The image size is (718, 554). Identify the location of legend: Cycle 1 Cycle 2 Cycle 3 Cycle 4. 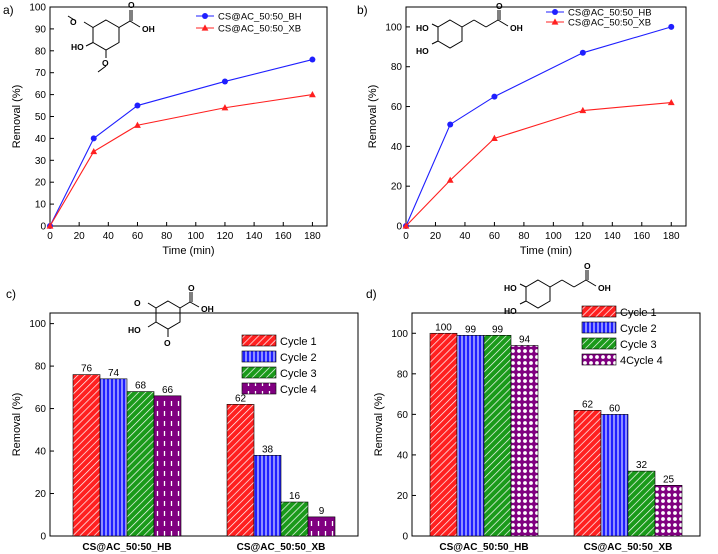
(279, 365).